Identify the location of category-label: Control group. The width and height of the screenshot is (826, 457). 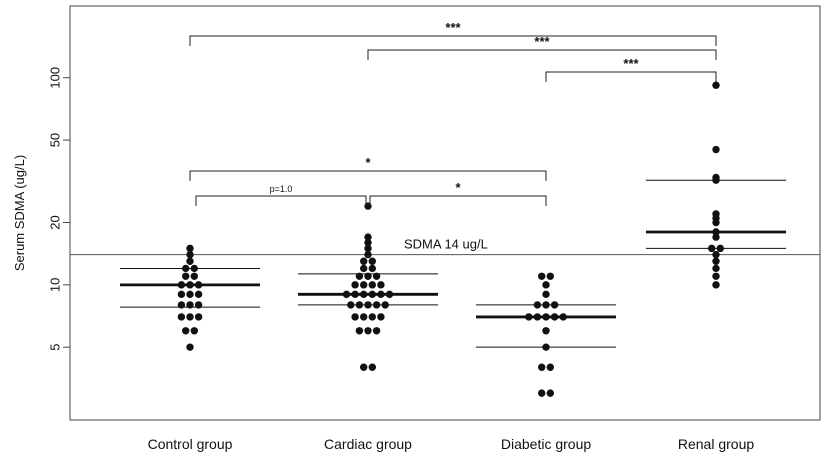
(190, 444).